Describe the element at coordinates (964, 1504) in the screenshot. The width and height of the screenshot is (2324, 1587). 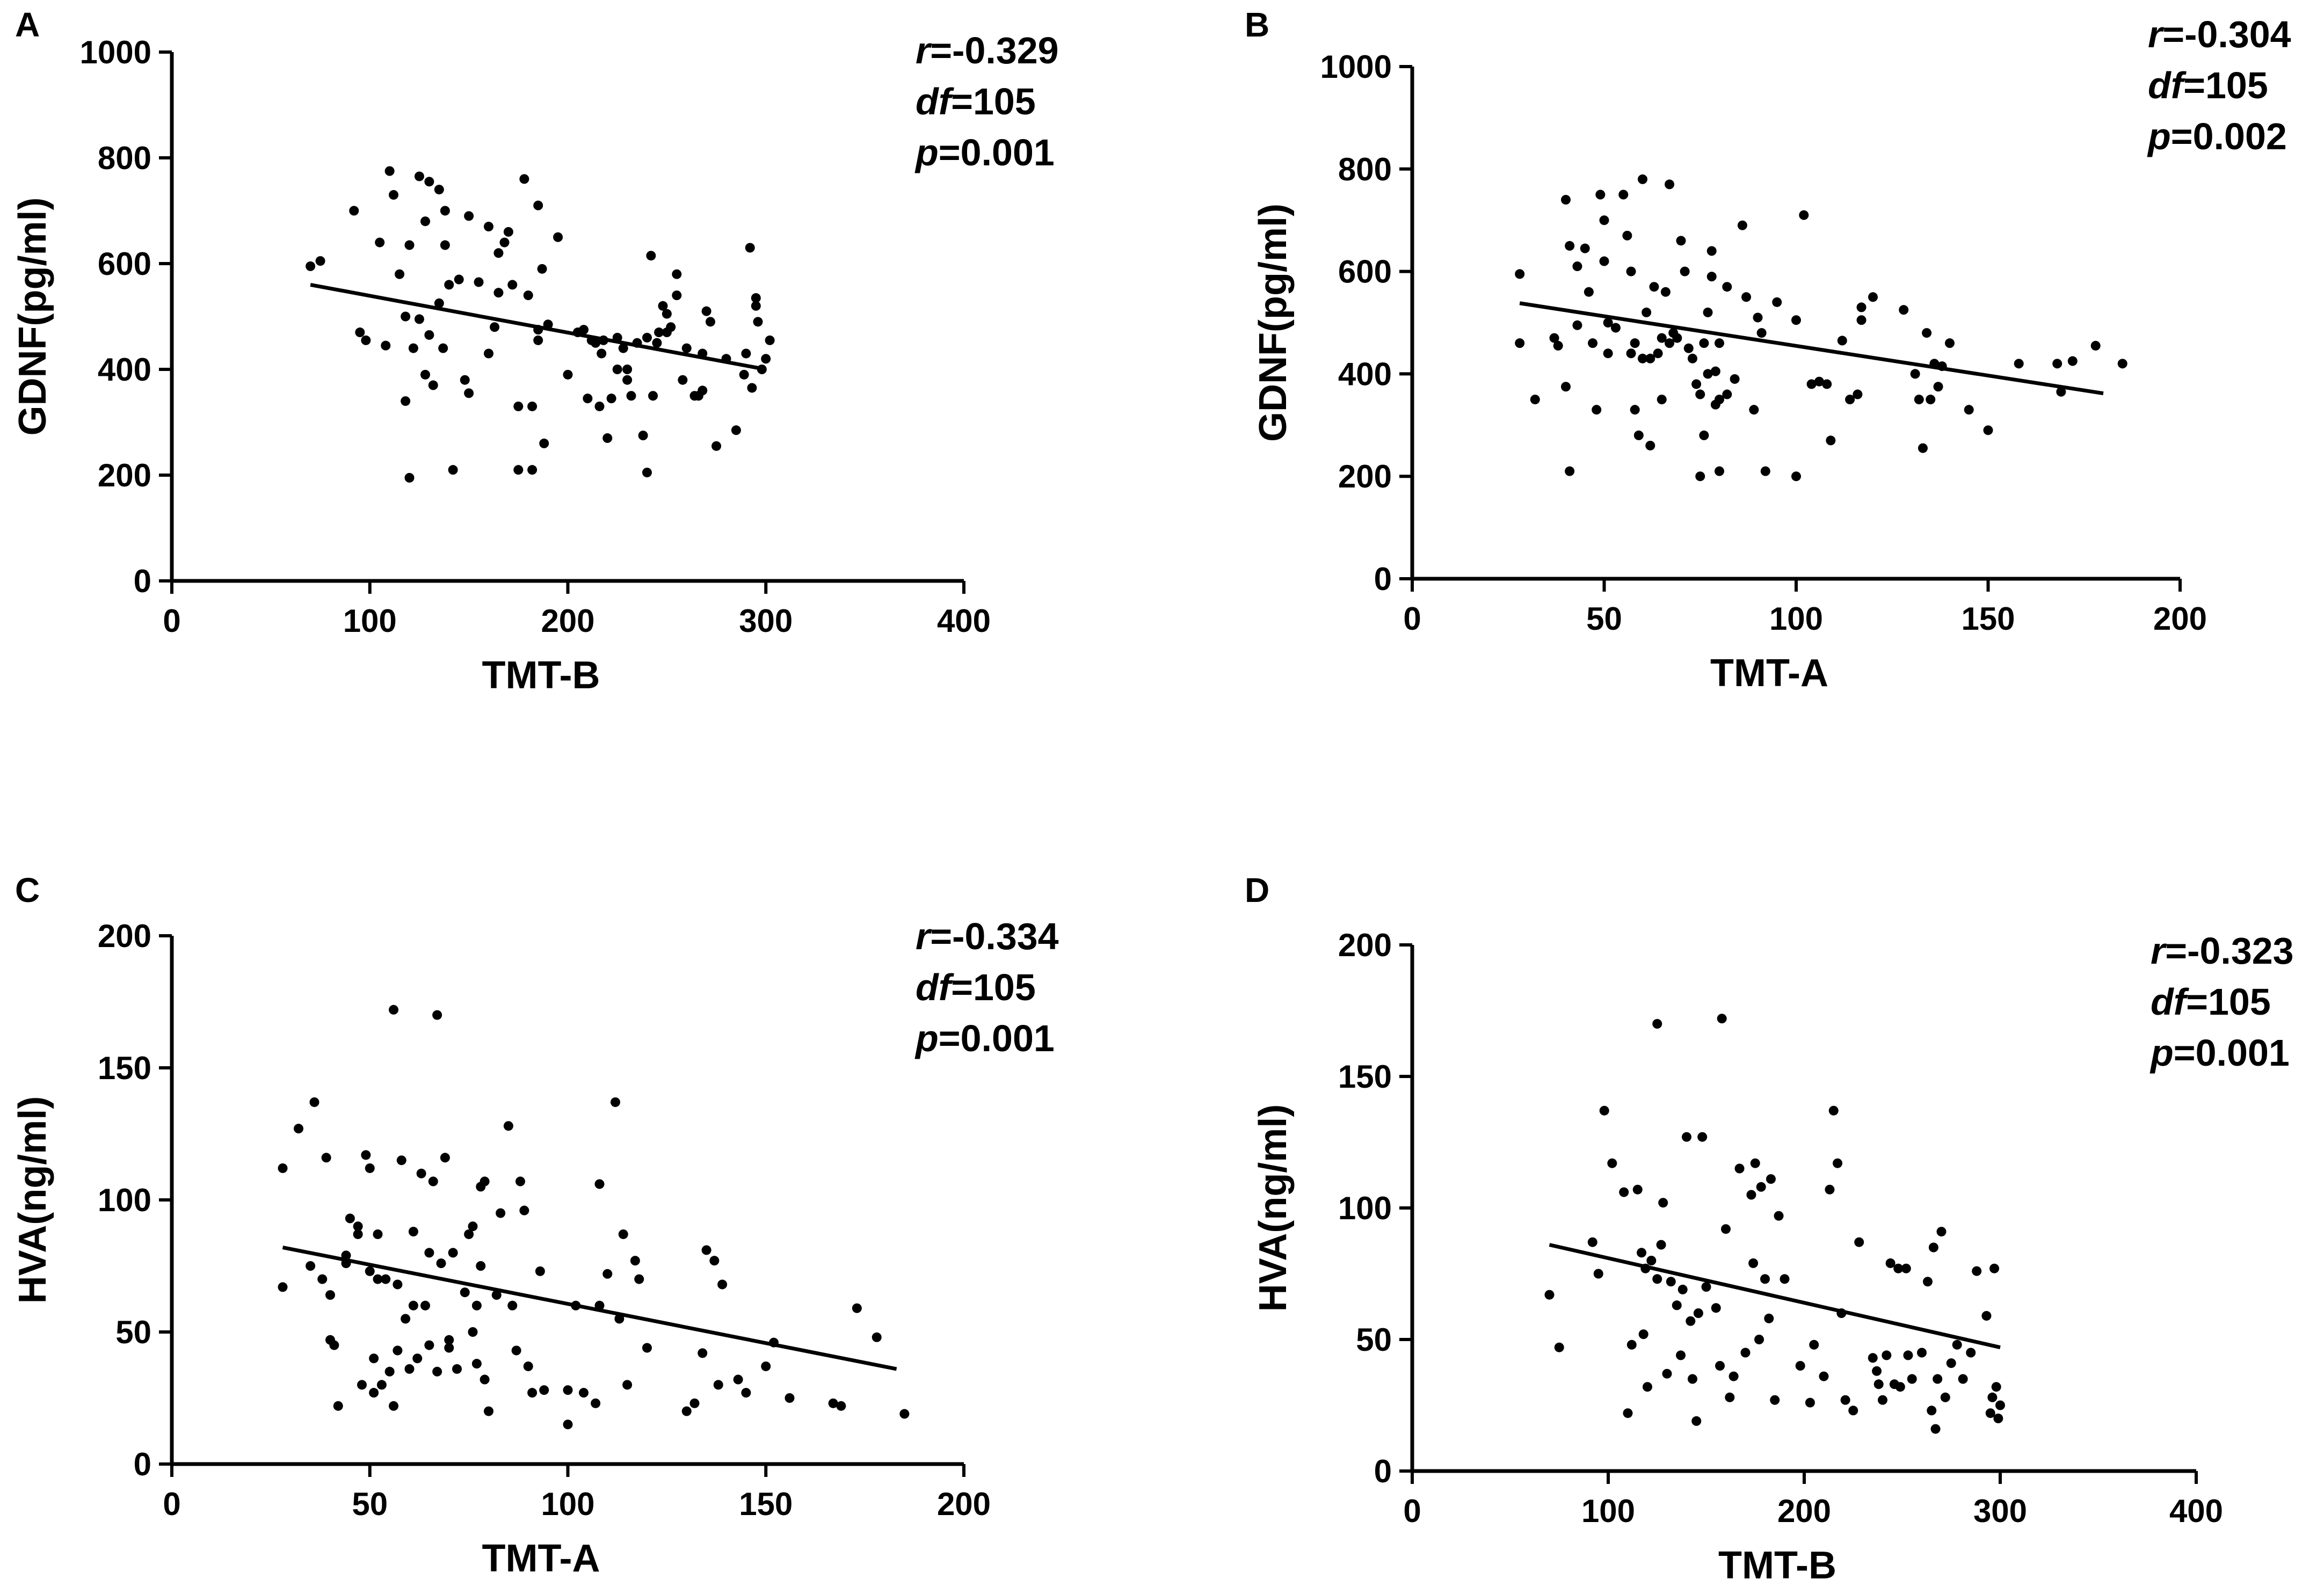
I see `x-tick-label: 200` at that location.